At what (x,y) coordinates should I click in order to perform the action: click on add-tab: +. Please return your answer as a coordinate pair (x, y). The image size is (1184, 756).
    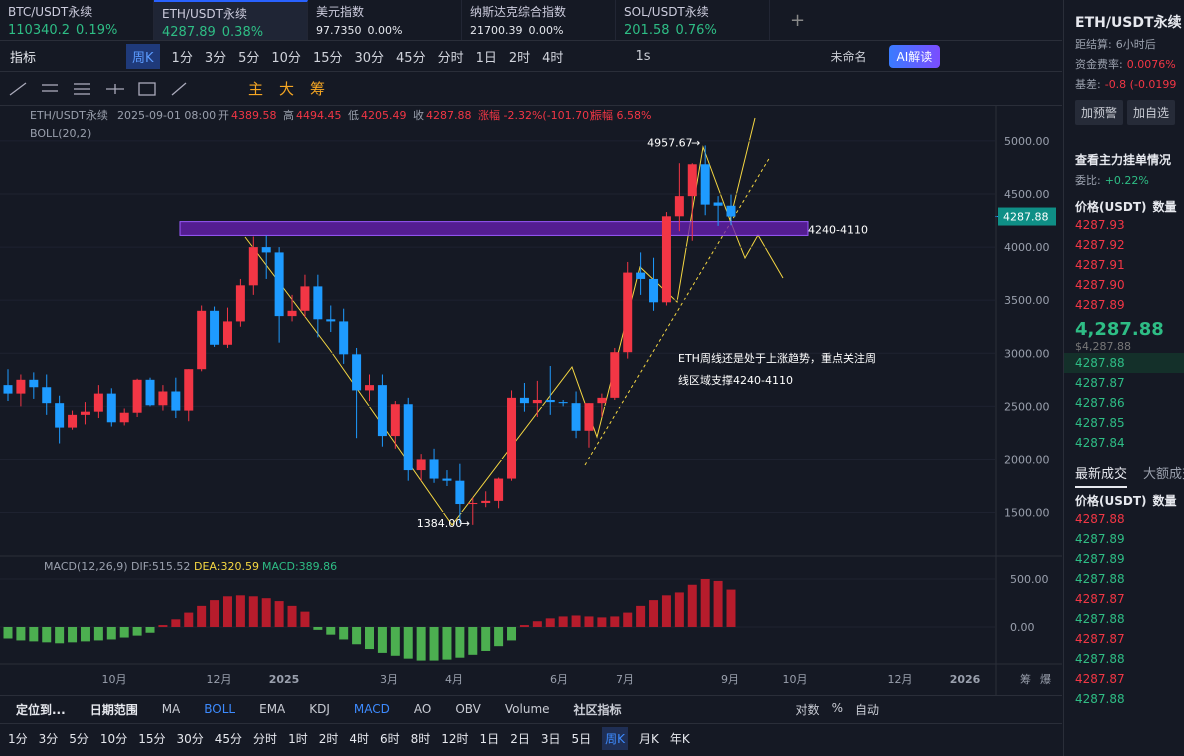
    Looking at the image, I should click on (798, 20).